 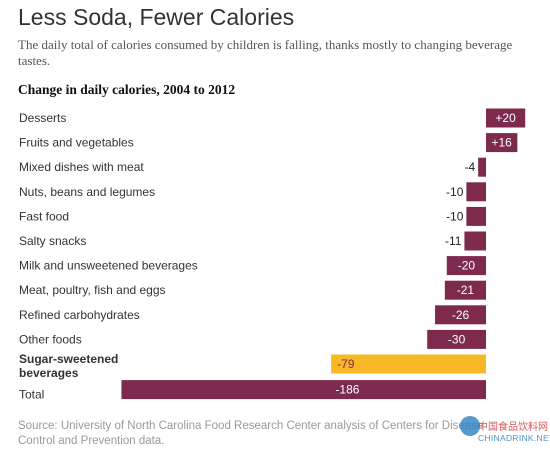 I want to click on category-label-total: Total, so click(x=31, y=395).